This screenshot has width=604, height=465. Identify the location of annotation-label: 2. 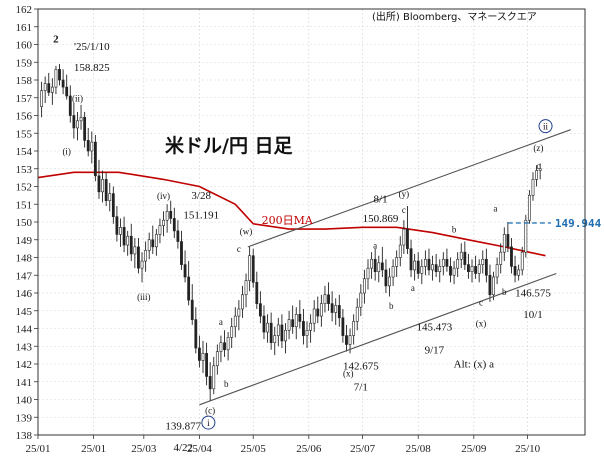
(56, 40).